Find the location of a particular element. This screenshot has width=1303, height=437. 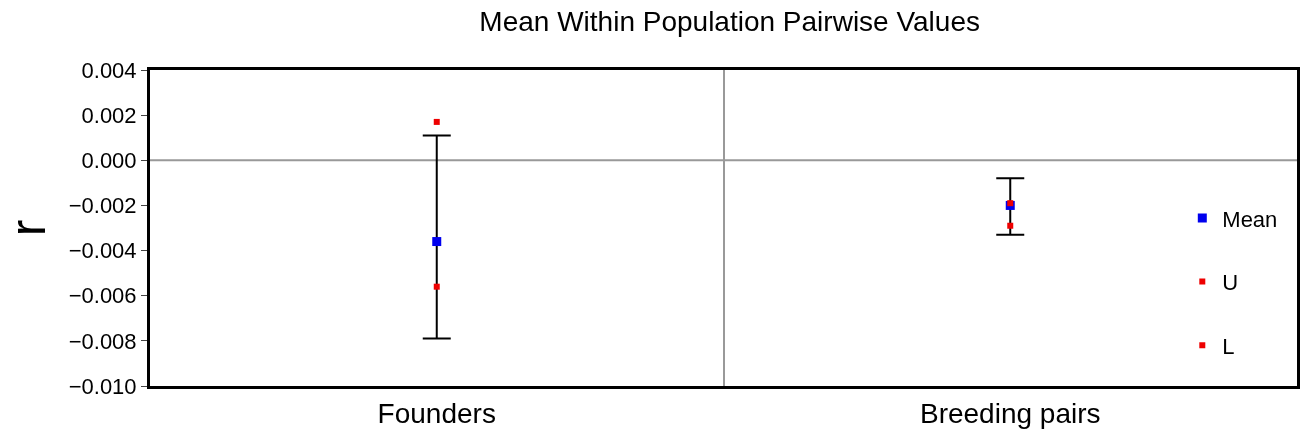

y-tick-label: −0.004 is located at coordinates (102, 251).